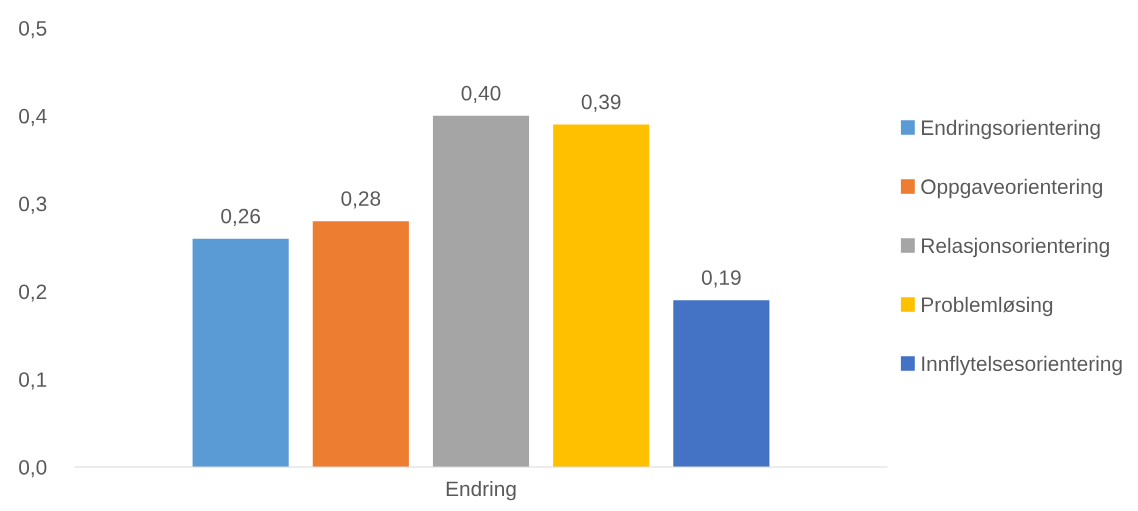 The height and width of the screenshot is (511, 1138). What do you see at coordinates (481, 94) in the screenshot?
I see `data-label: 0,40` at bounding box center [481, 94].